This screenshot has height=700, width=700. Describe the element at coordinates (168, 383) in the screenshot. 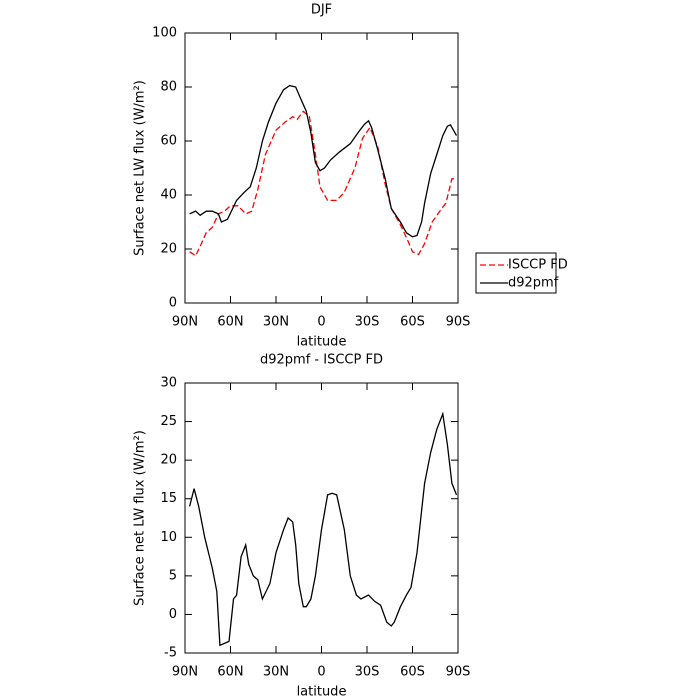

I see `y-tick-label: 30` at that location.